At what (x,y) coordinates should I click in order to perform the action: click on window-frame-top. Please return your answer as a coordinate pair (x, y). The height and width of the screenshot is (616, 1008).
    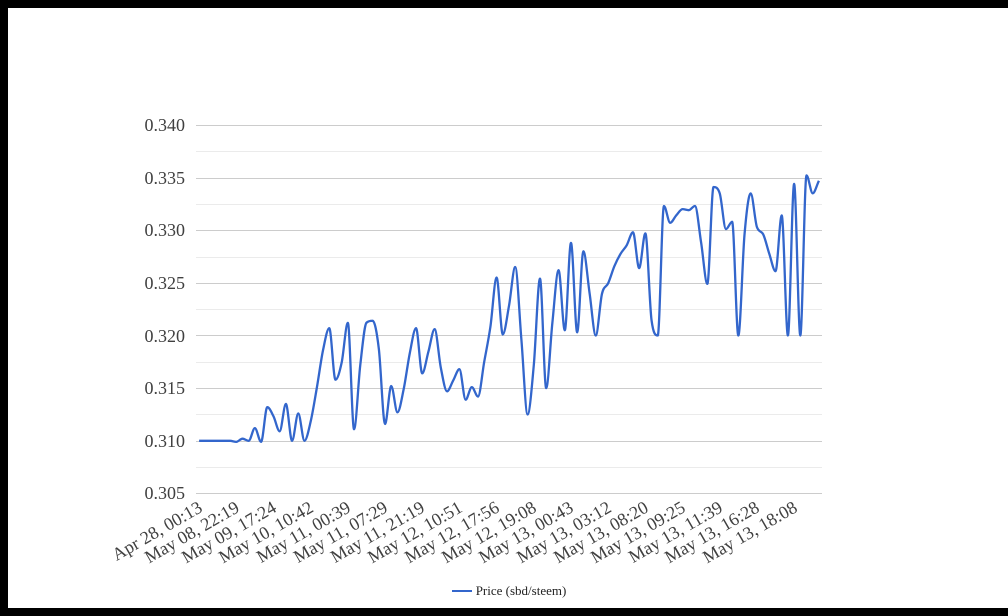
    Looking at the image, I should click on (504, 4).